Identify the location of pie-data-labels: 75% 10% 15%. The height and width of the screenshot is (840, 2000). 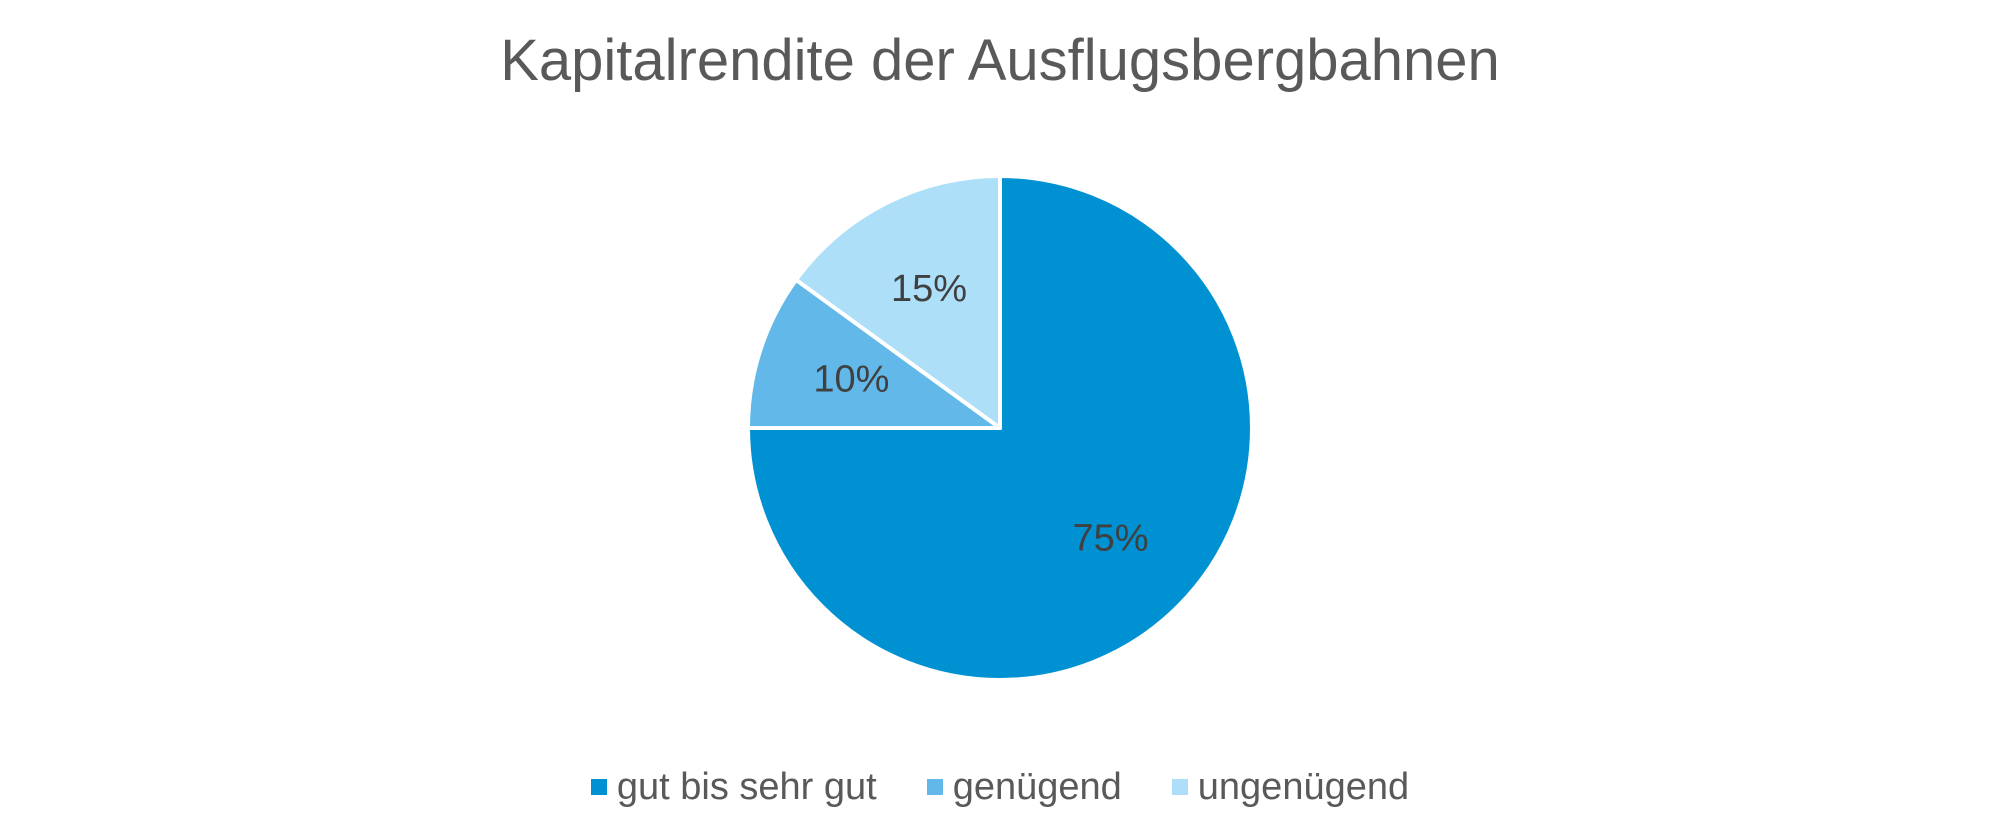
(980, 414).